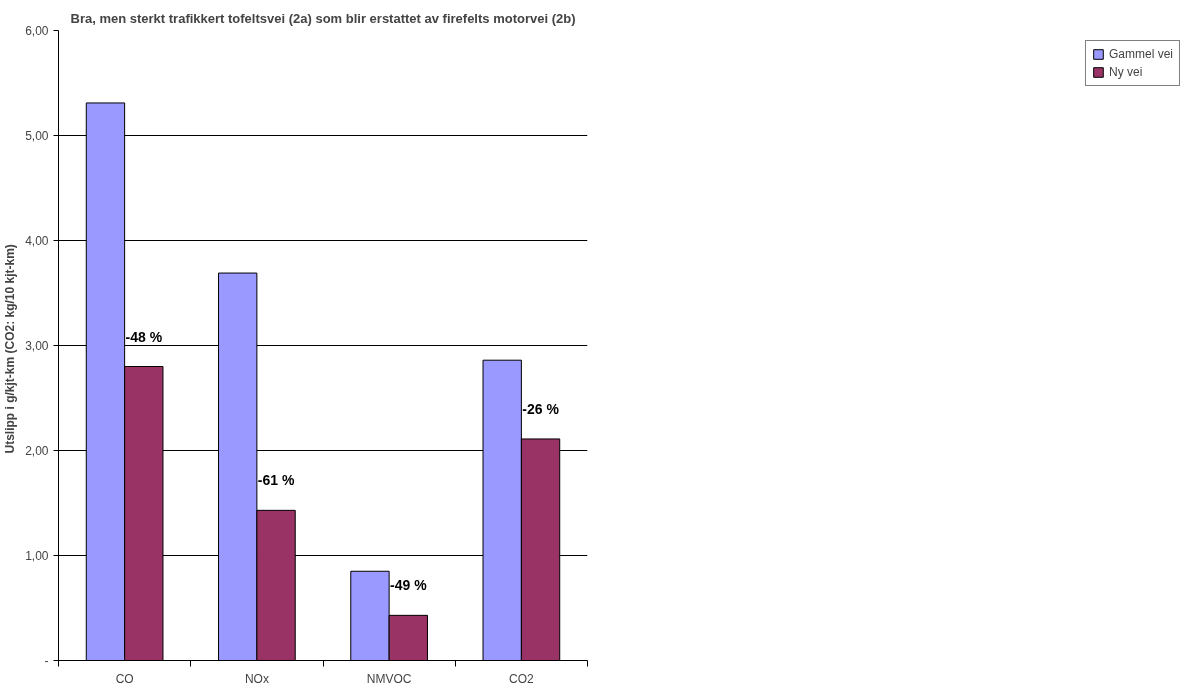 Image resolution: width=1198 pixels, height=695 pixels. I want to click on y-tick-label: -, so click(46, 661).